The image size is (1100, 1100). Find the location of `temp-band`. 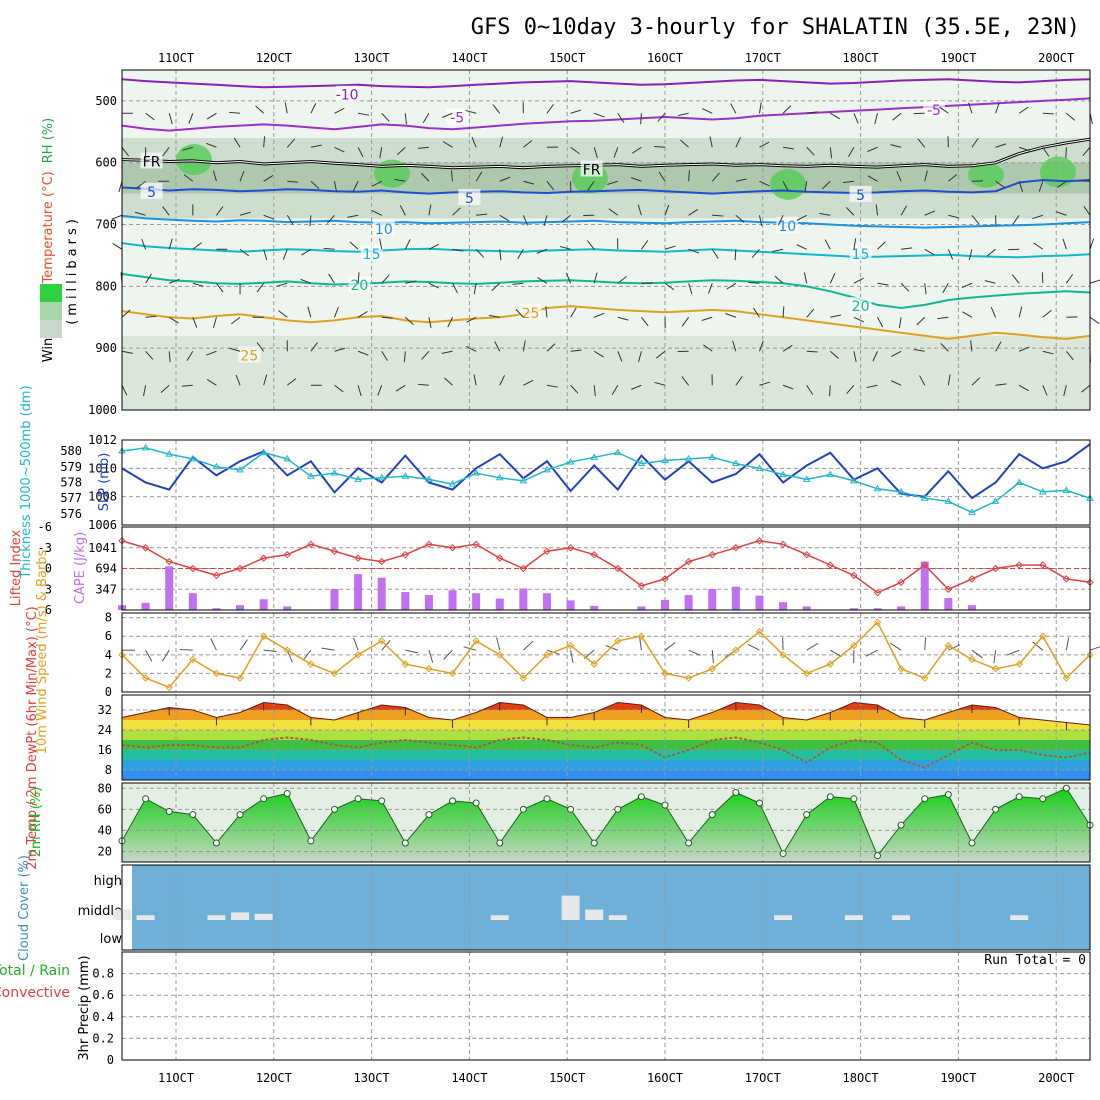

temp-band is located at coordinates (606, 765).